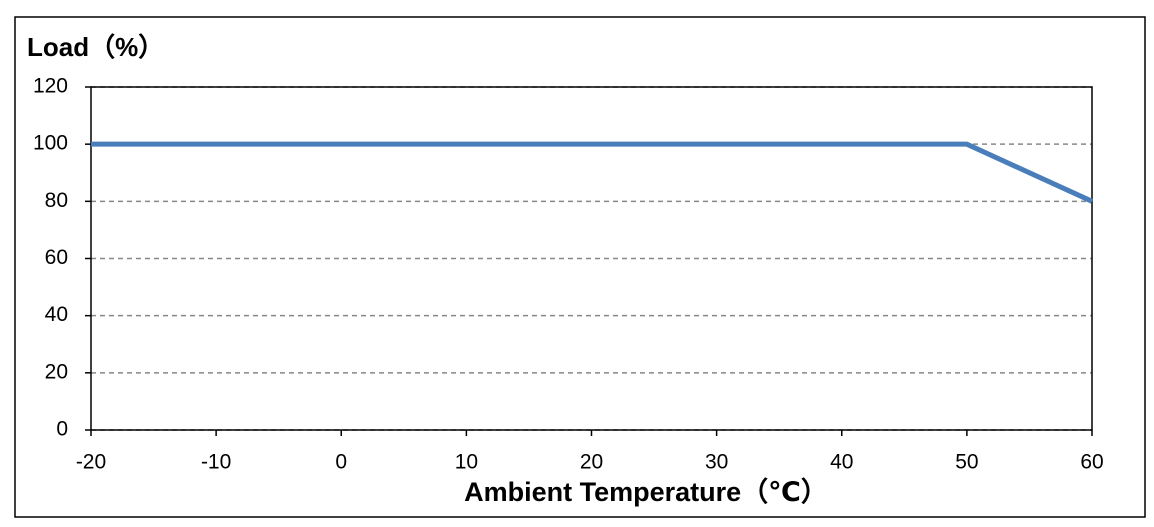  I want to click on y-tick-label: 60, so click(56, 257).